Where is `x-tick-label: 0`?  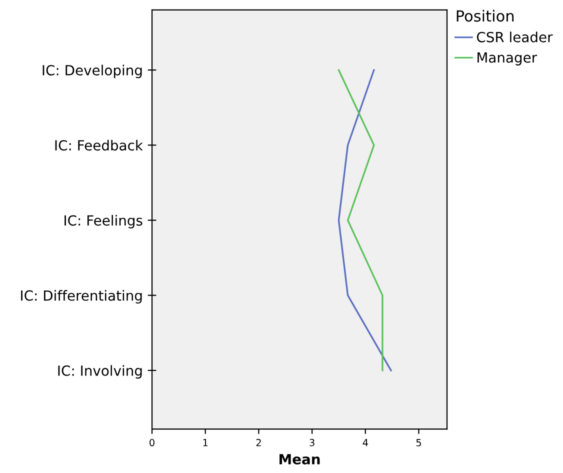 x-tick-label: 0 is located at coordinates (152, 442).